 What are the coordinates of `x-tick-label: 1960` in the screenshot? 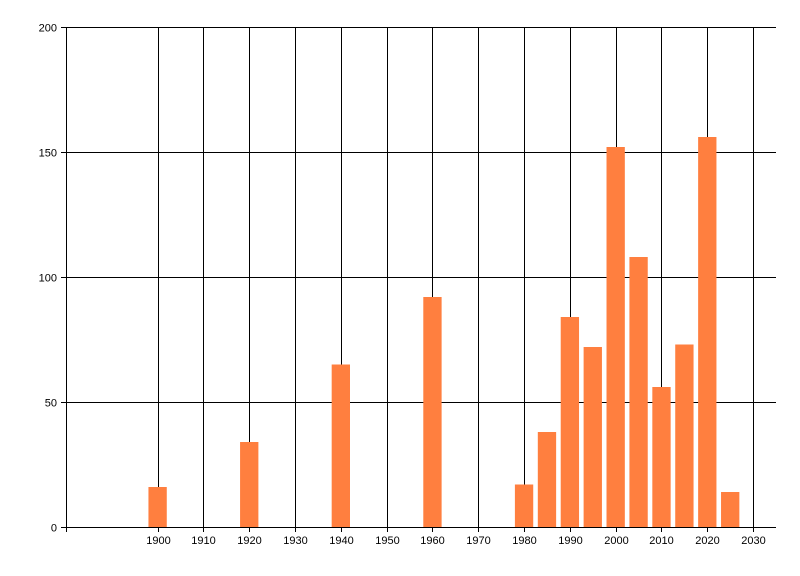 It's located at (432, 541).